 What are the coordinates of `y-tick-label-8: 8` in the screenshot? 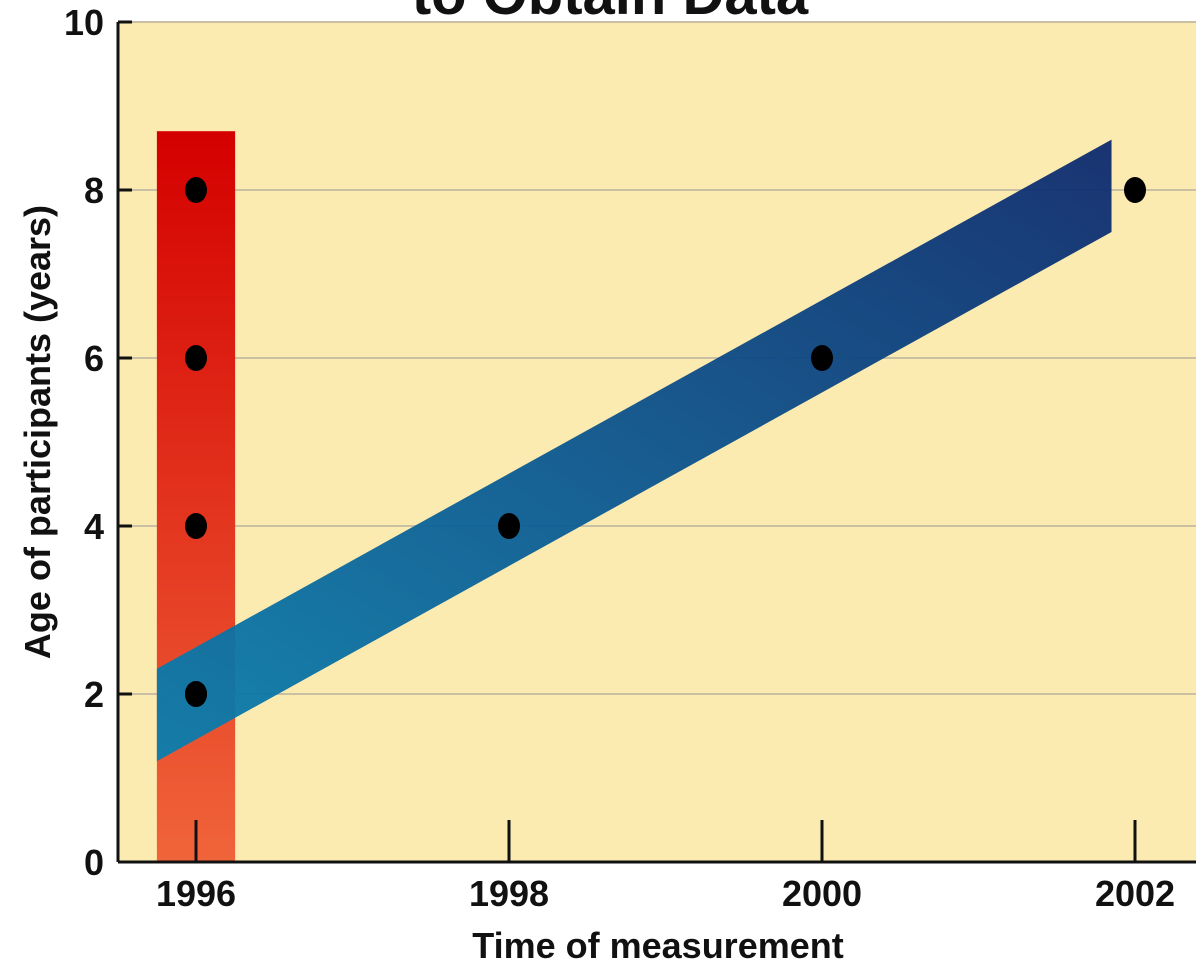 It's located at (94, 190).